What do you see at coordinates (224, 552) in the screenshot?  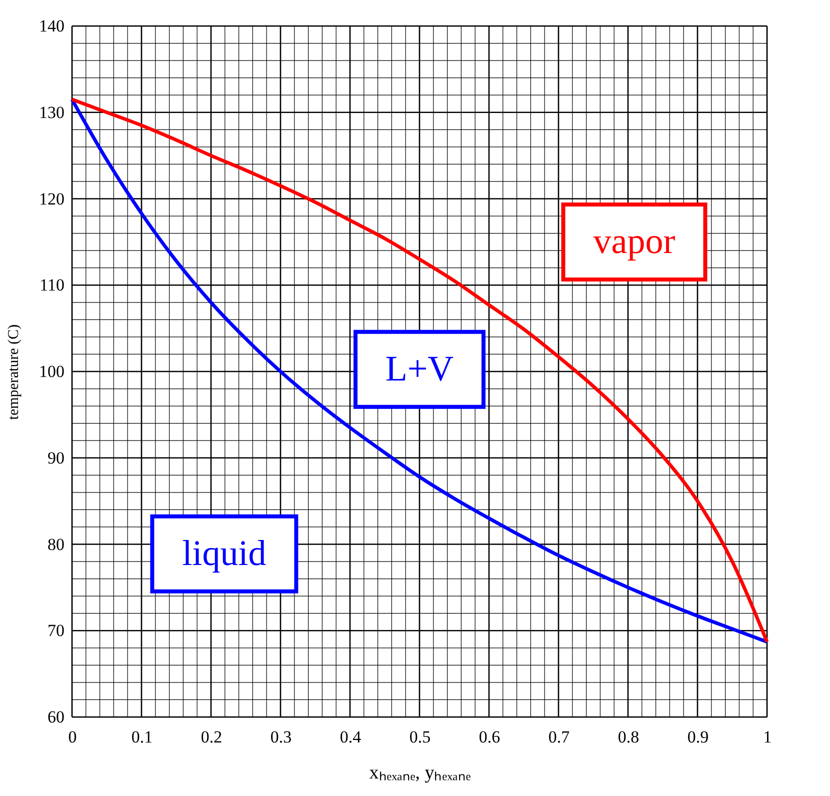 I see `annotation: liquid` at bounding box center [224, 552].